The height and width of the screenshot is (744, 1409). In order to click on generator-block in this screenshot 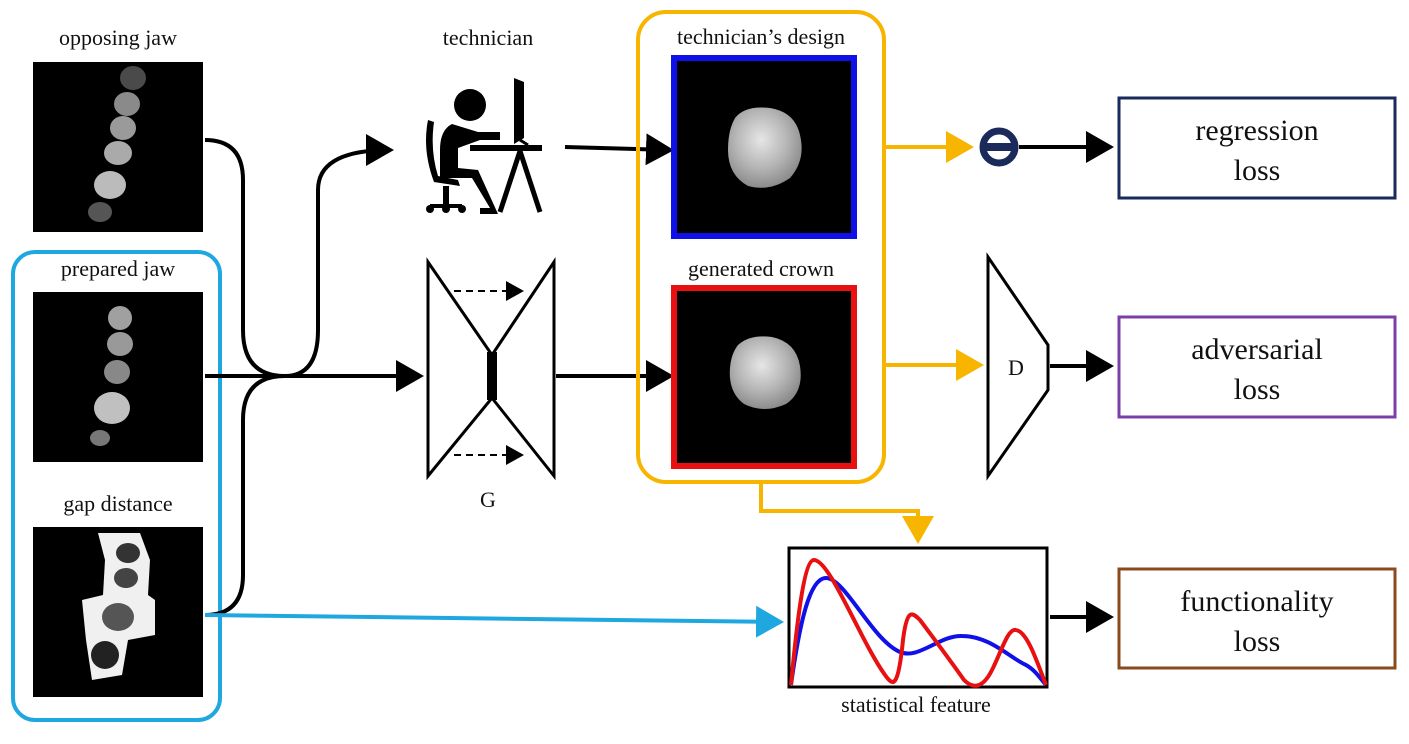, I will do `click(491, 369)`.